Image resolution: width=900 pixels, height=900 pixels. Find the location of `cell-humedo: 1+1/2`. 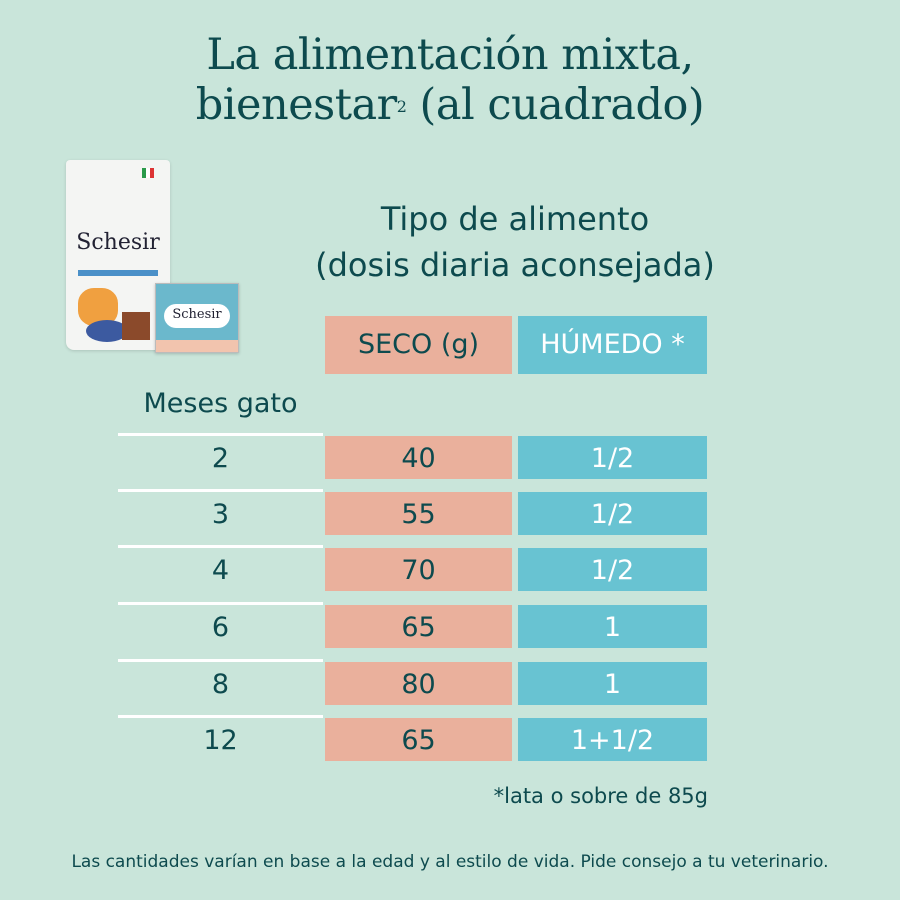

cell-humedo: 1+1/2 is located at coordinates (612, 739).